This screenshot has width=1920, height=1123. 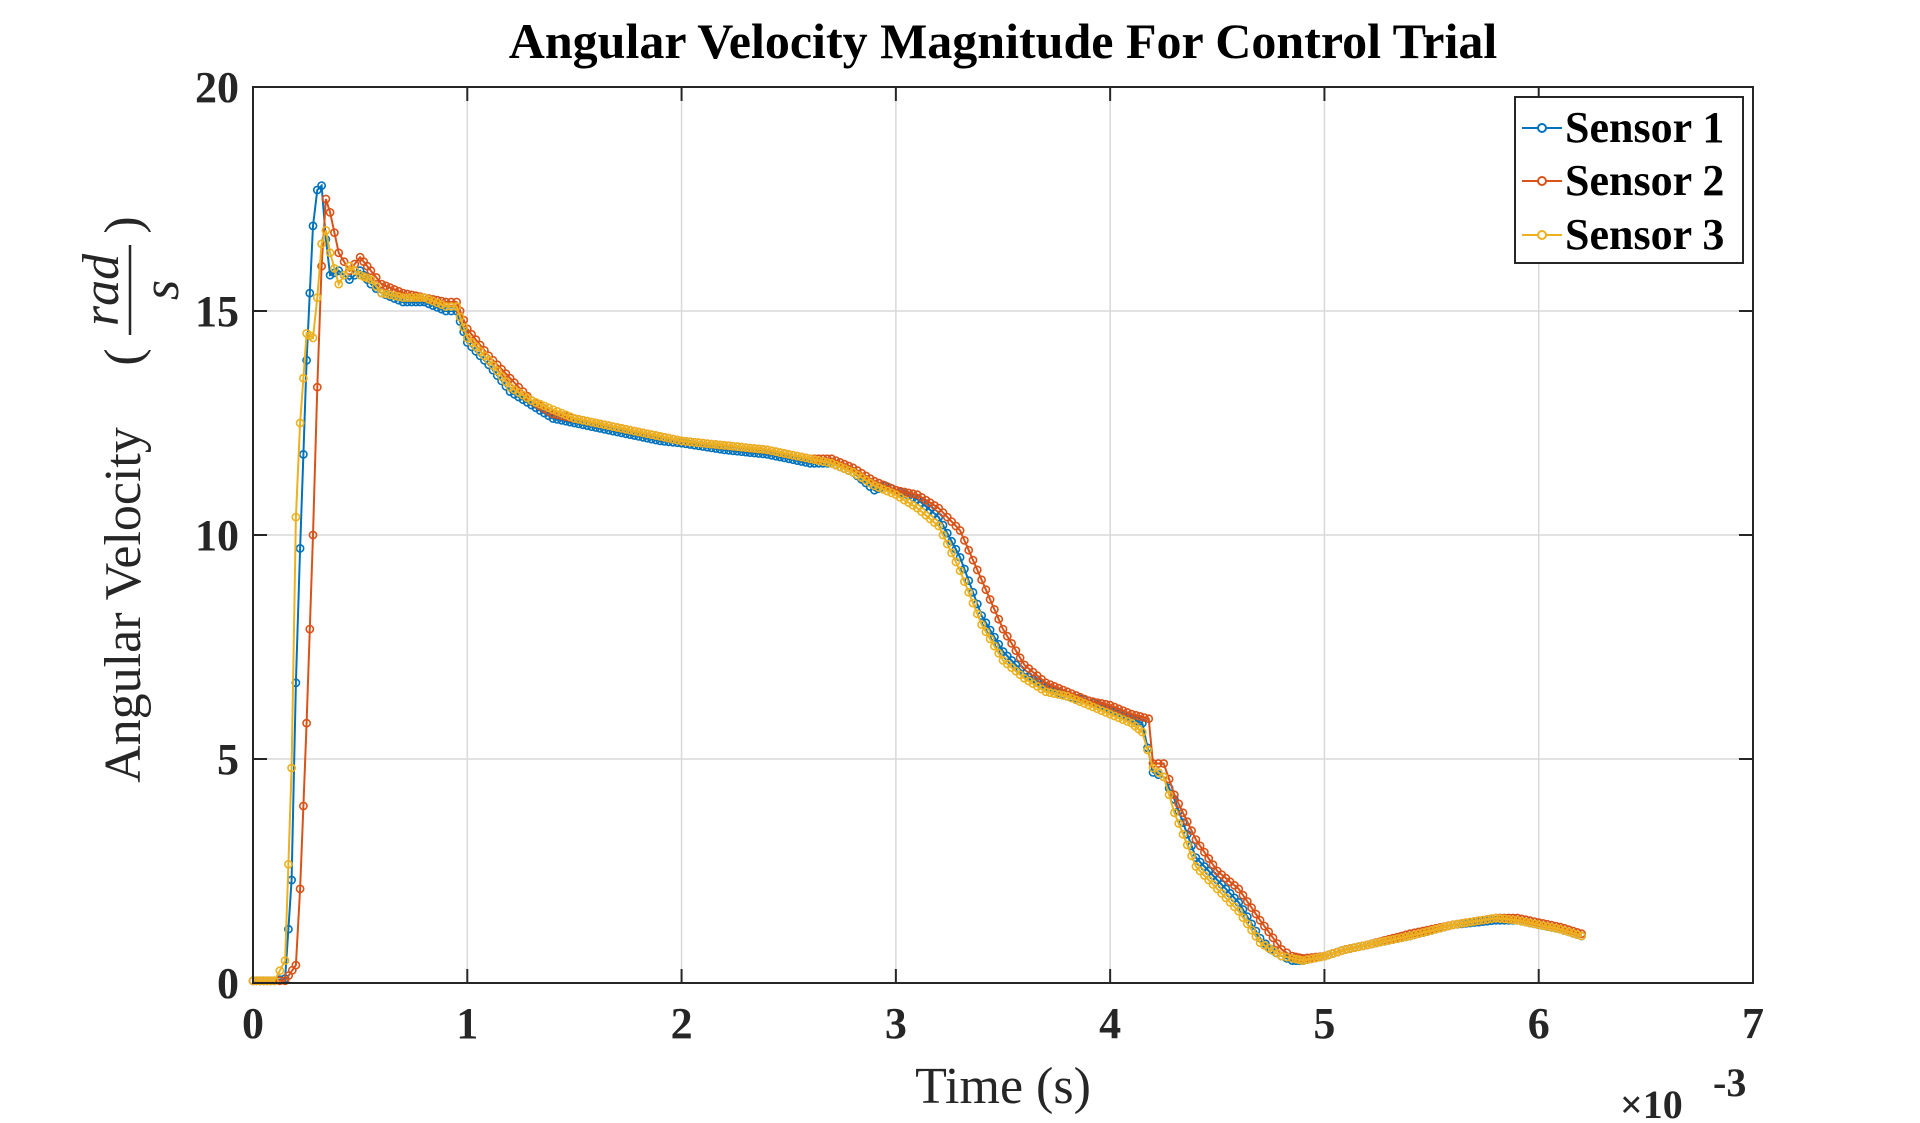 I want to click on legend-entry-sensor-2: Sensor 2, so click(x=1623, y=180).